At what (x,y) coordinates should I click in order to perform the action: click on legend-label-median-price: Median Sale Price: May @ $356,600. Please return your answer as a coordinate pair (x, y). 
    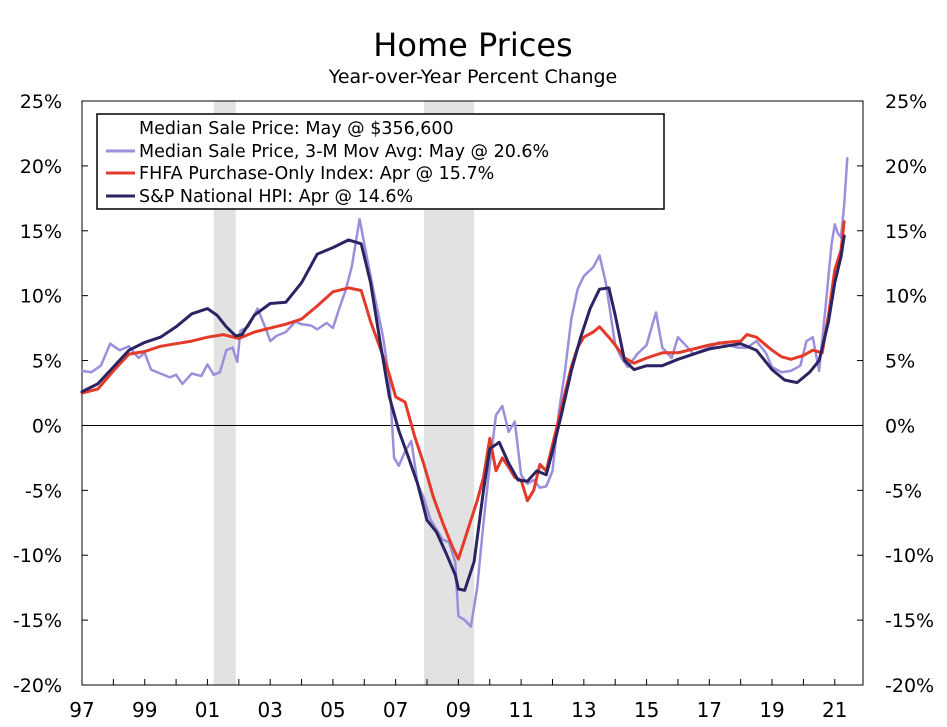
    Looking at the image, I should click on (296, 129).